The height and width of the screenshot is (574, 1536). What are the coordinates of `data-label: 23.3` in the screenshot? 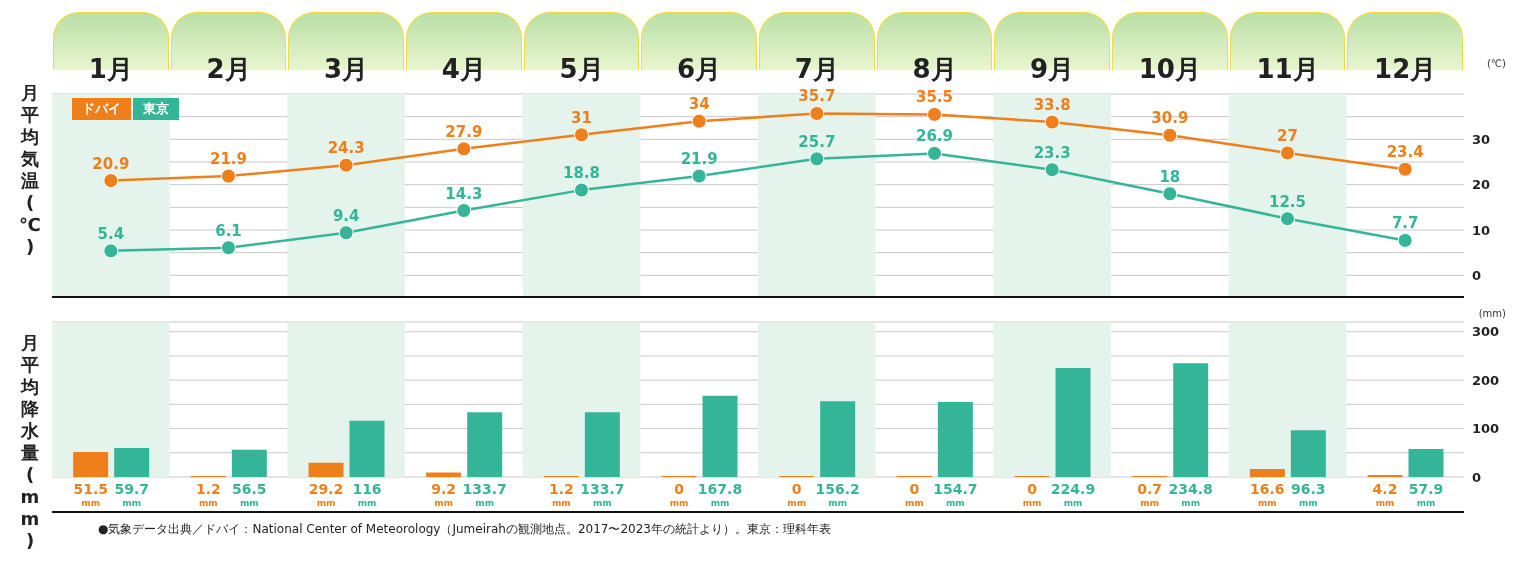 It's located at (1052, 152).